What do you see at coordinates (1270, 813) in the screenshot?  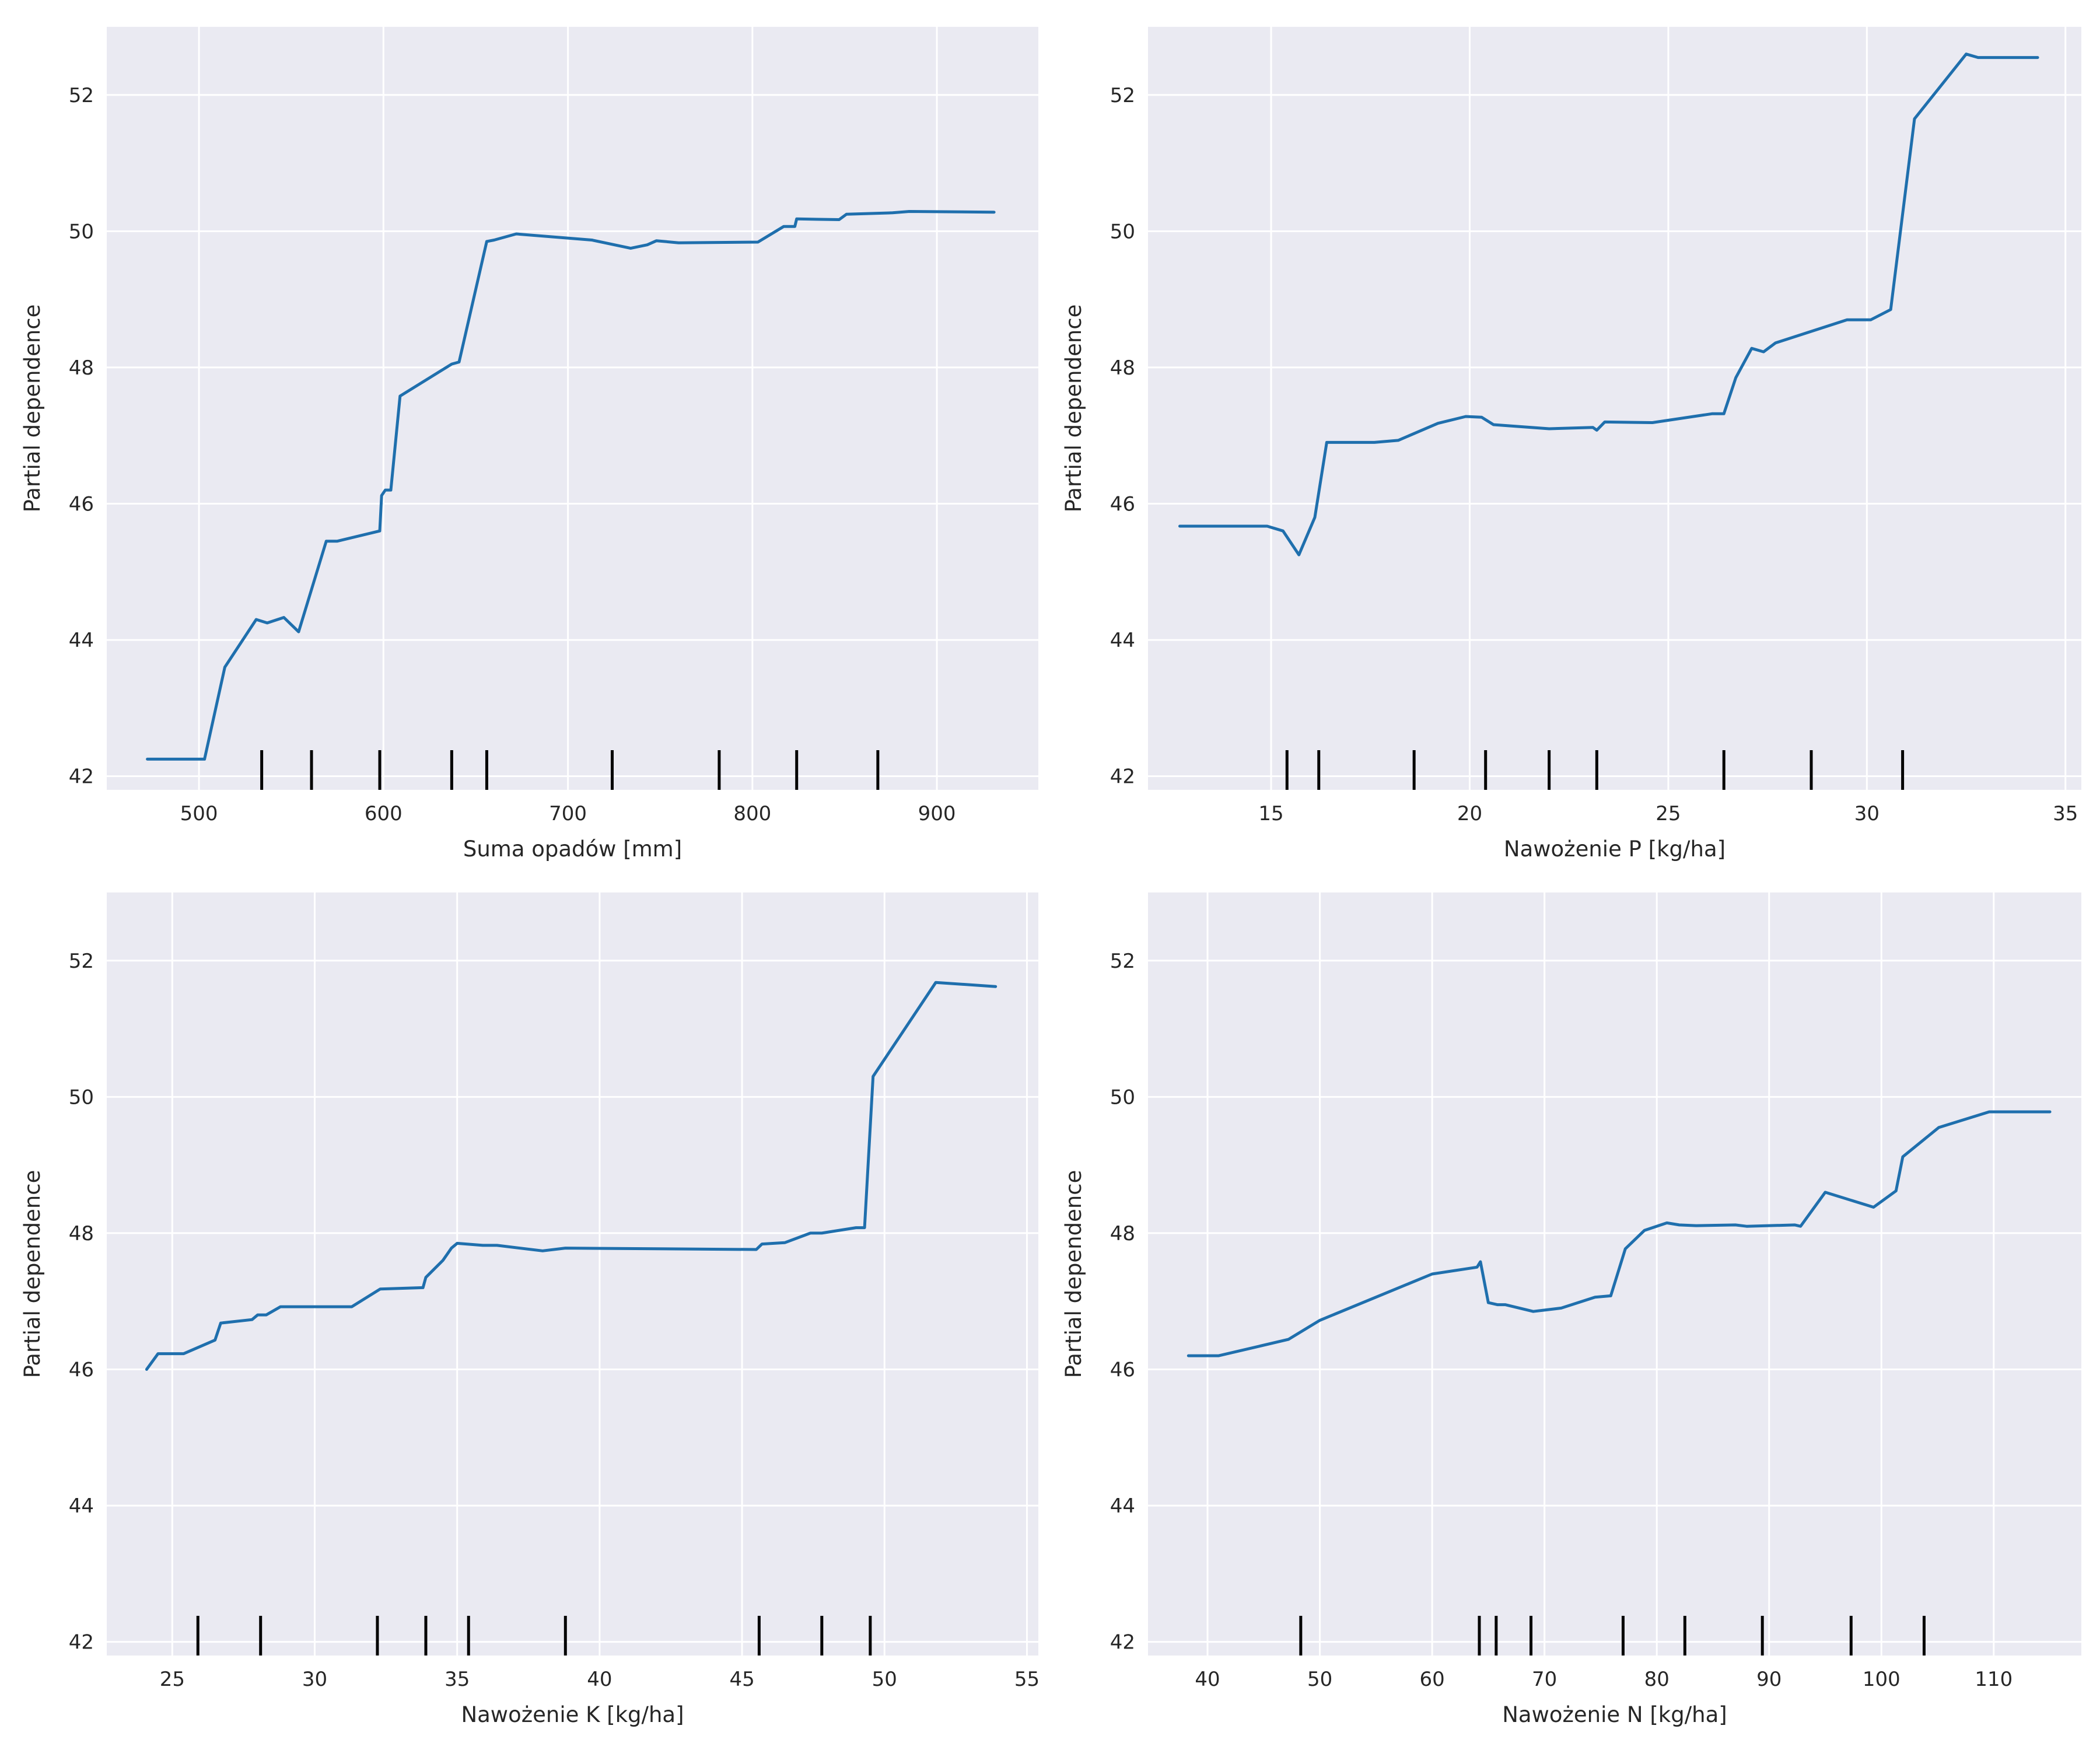 I see `x-tick-label: 15` at bounding box center [1270, 813].